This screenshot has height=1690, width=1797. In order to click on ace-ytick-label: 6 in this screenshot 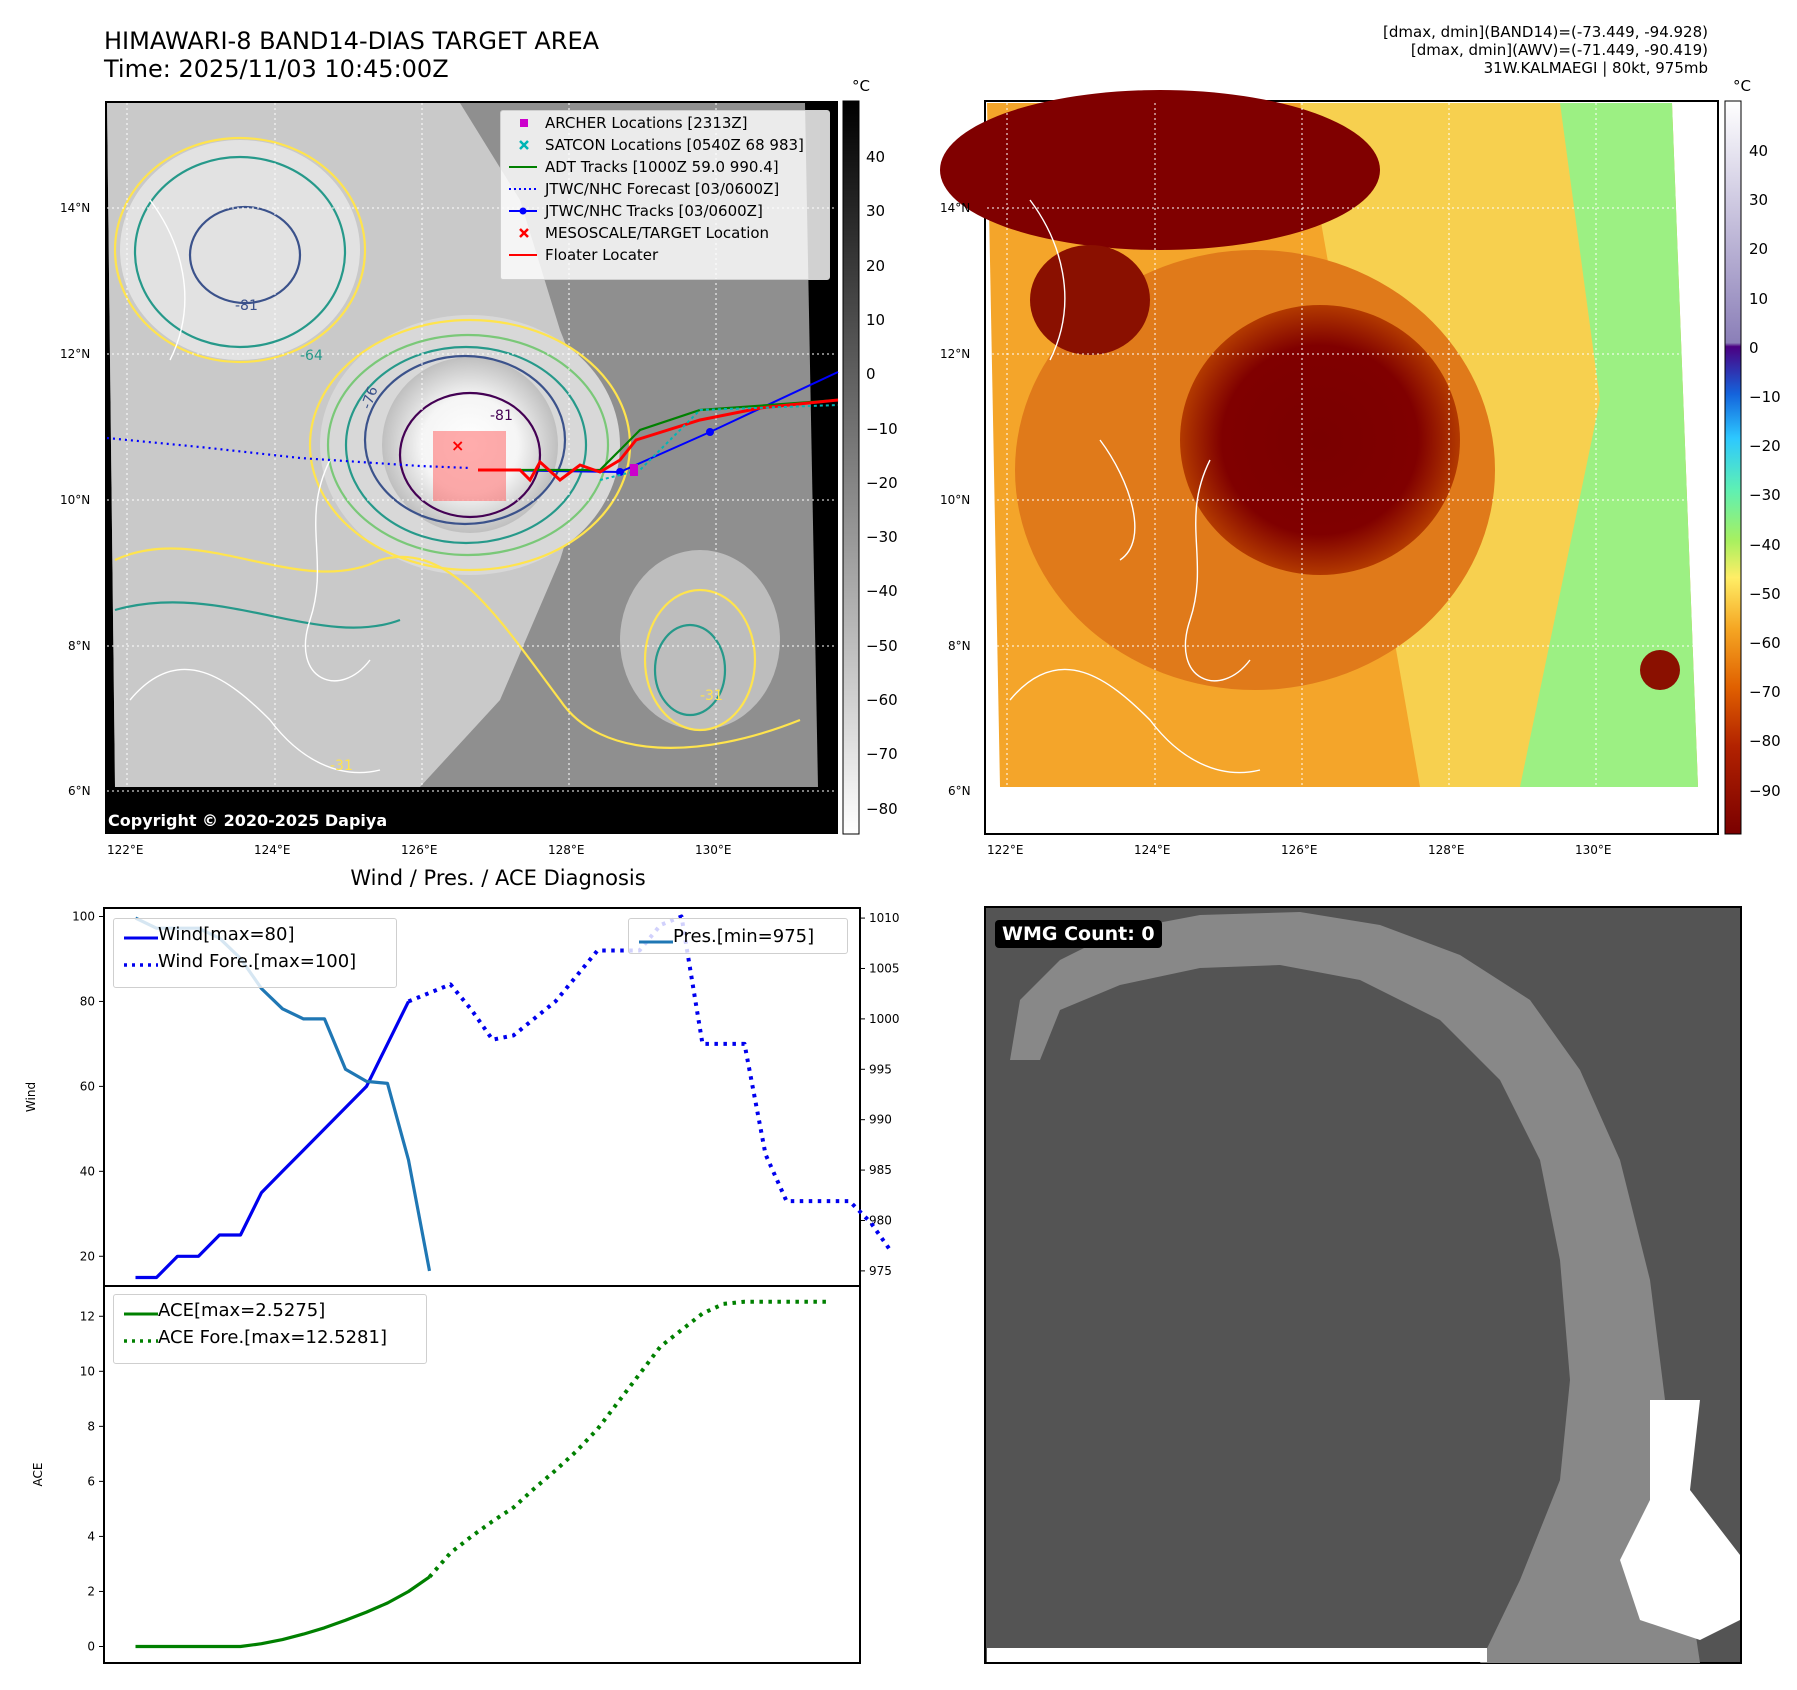, I will do `click(91, 1481)`.